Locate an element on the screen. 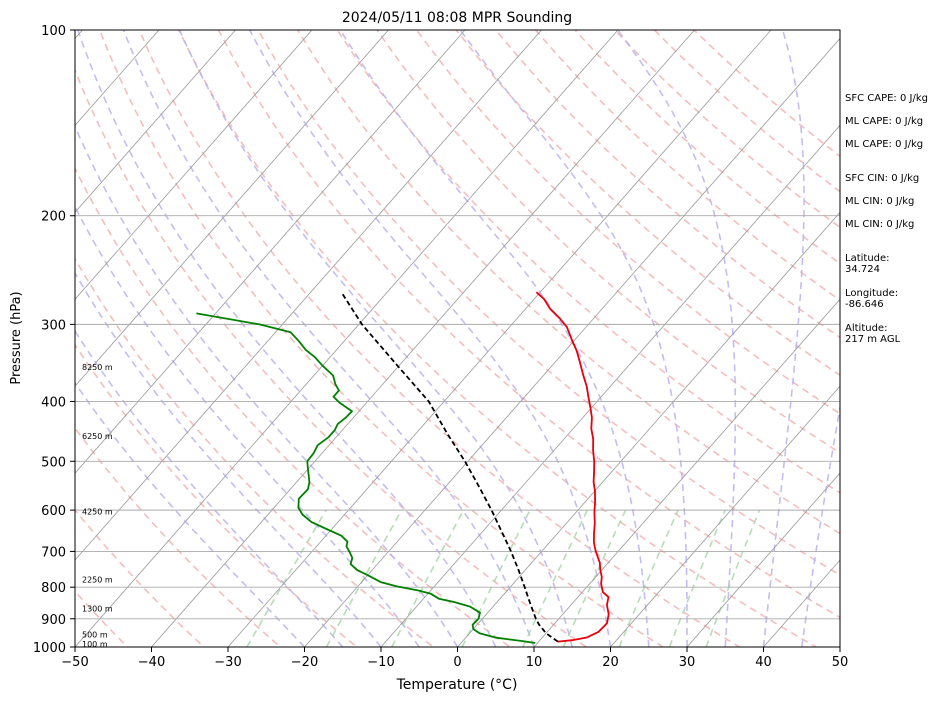  y-tick-label: 1000 is located at coordinates (49, 648).